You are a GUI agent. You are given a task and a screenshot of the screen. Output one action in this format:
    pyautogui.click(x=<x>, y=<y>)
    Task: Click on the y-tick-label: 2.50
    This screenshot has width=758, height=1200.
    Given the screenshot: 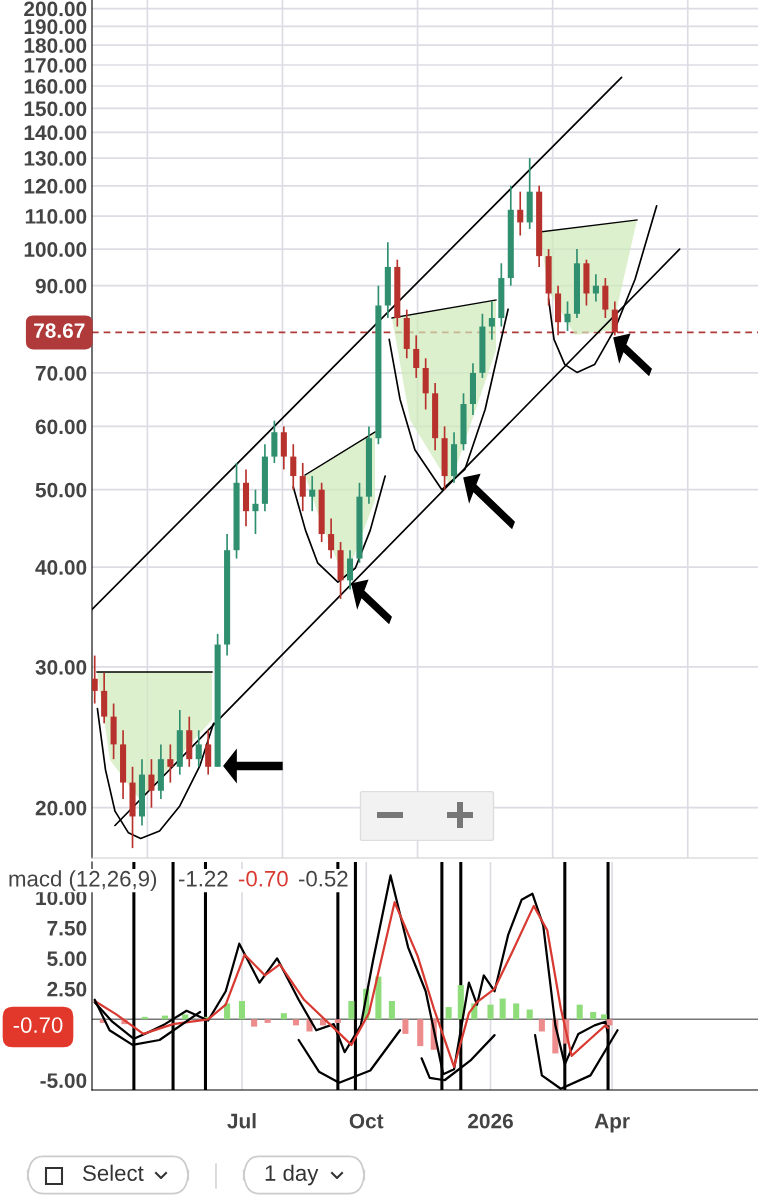 What is the action you would take?
    pyautogui.click(x=67, y=989)
    